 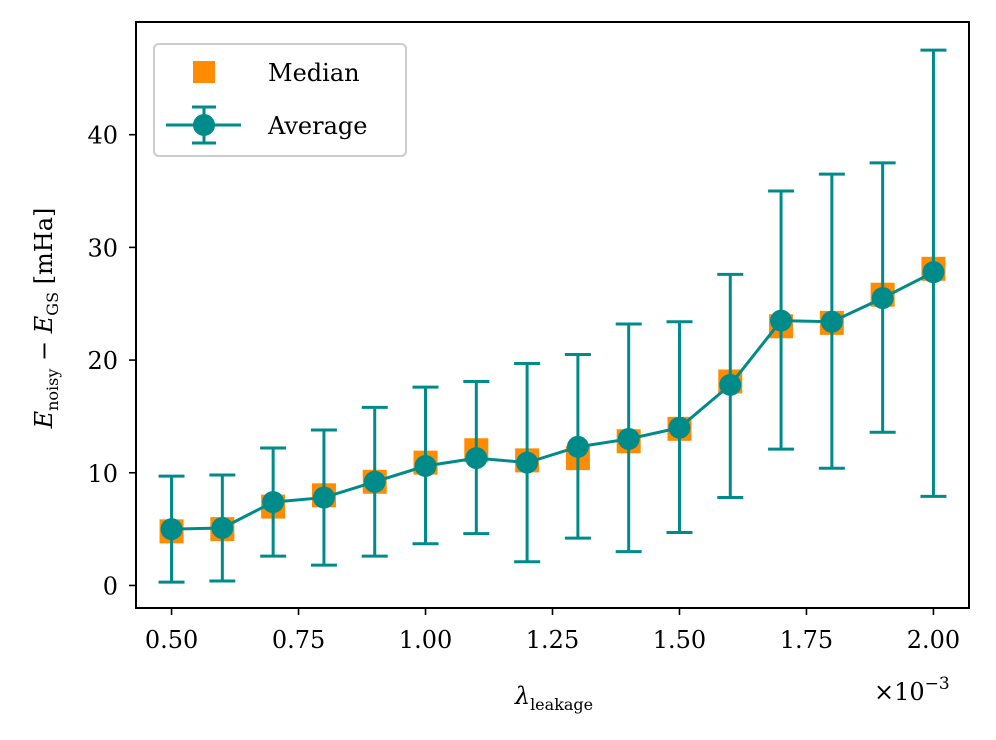 I want to click on x-tick-label: 2.00, so click(x=933, y=640).